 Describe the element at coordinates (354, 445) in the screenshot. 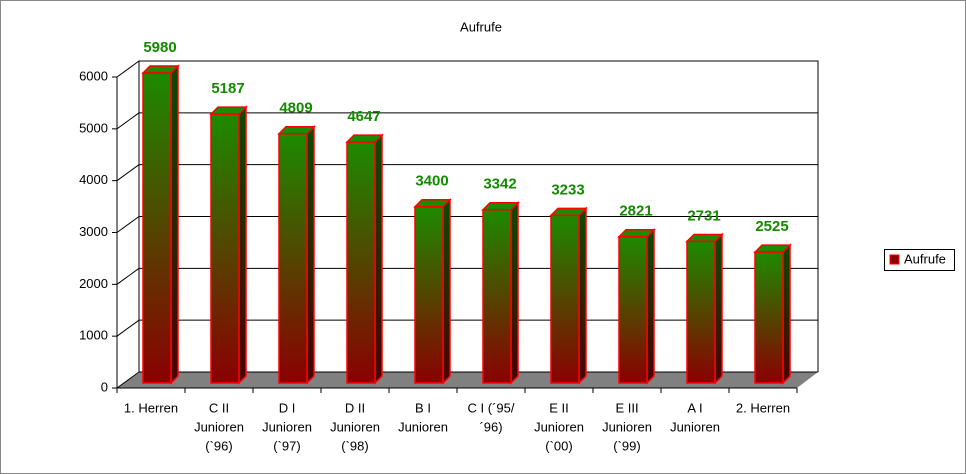

I see `x-tick-label: (`98)` at that location.